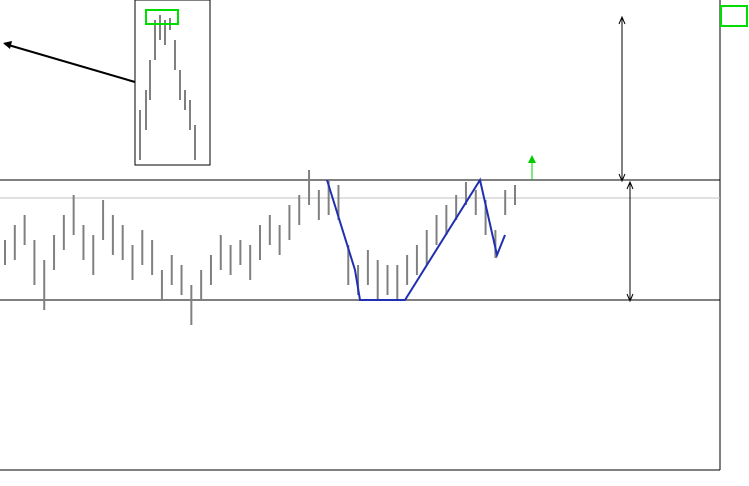 The height and width of the screenshot is (486, 749). What do you see at coordinates (416, 239) in the screenshot?
I see `pattern-line` at bounding box center [416, 239].